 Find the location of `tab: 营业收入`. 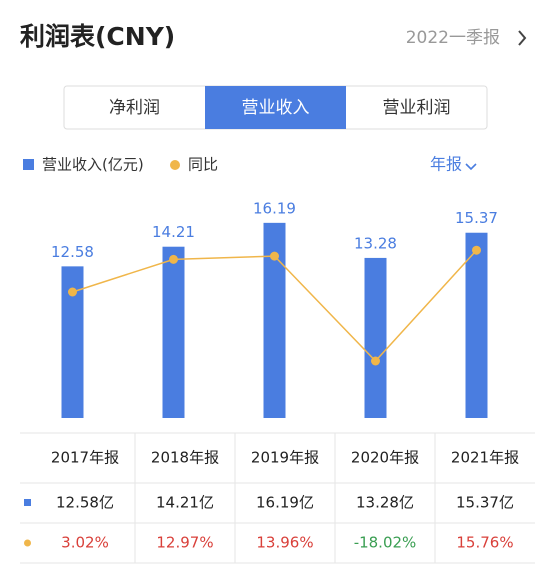

tab: 营业收入 is located at coordinates (276, 108).